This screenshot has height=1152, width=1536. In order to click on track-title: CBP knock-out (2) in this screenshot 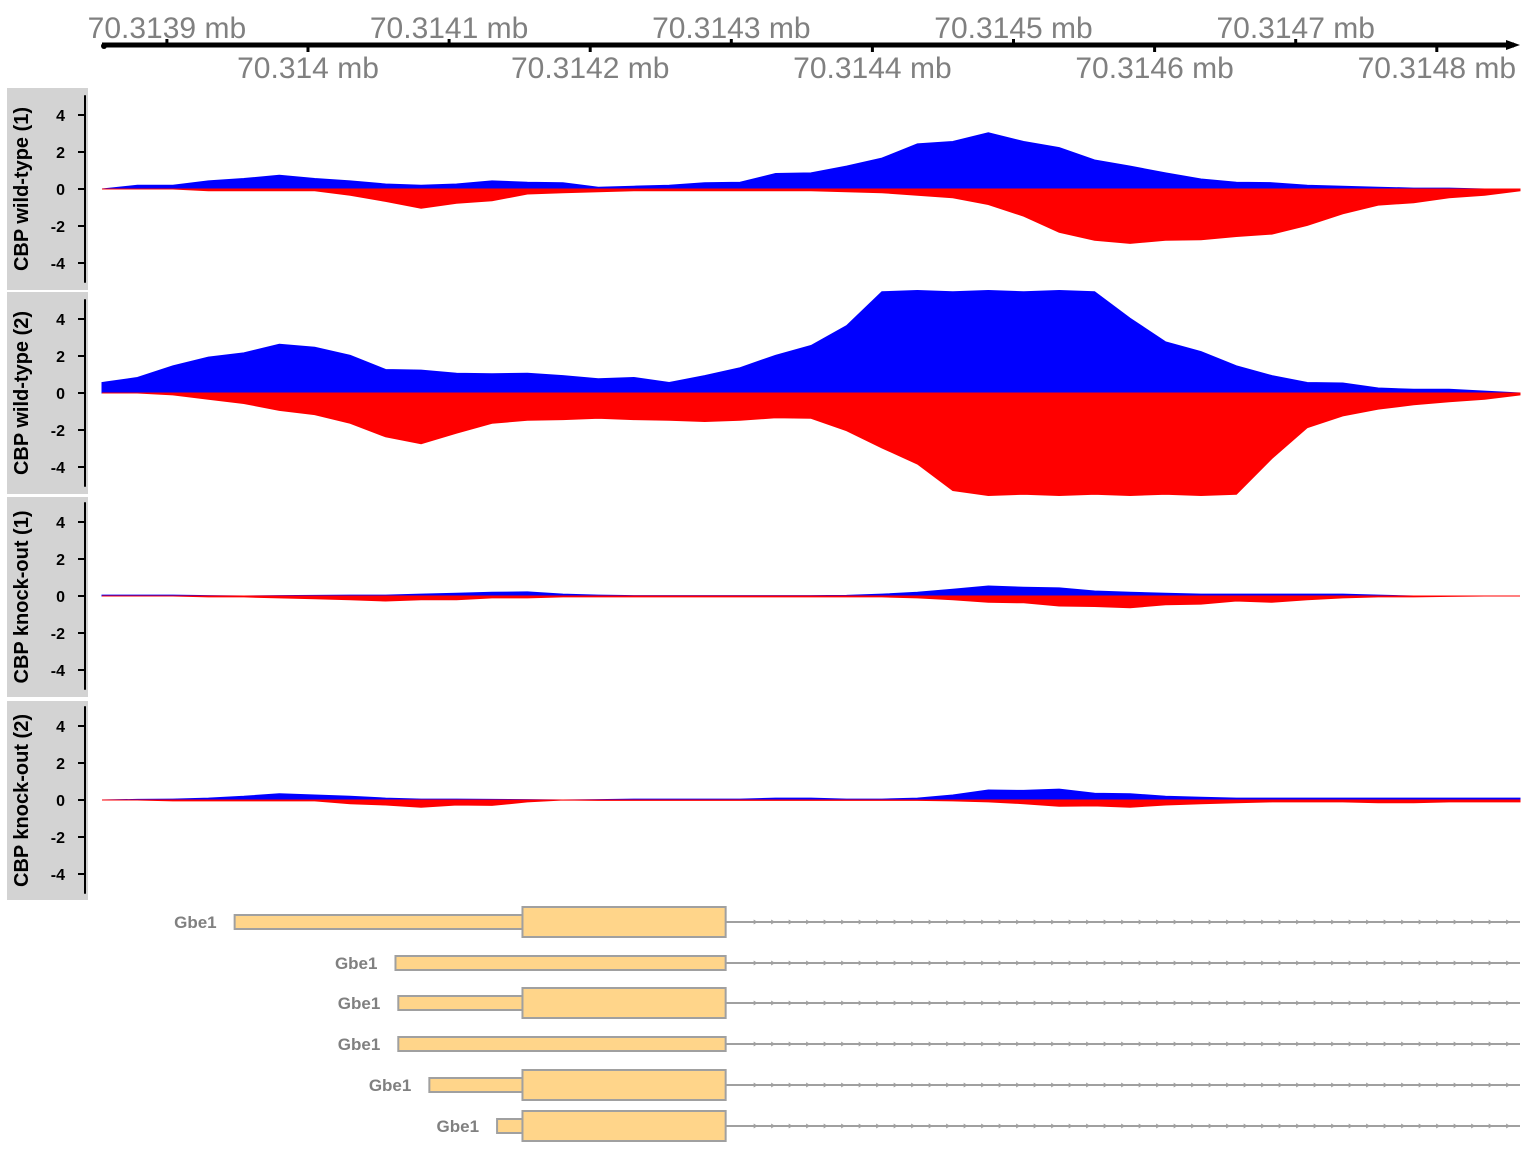, I will do `click(22, 800)`.